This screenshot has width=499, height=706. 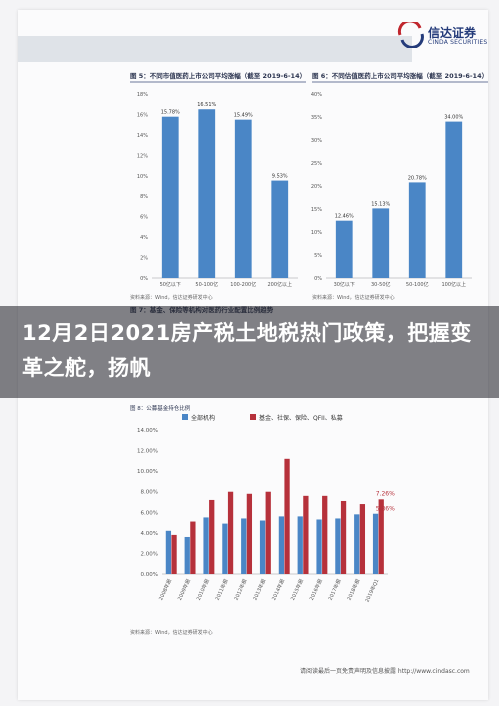 What do you see at coordinates (458, 42) in the screenshot?
I see `logo-text-en: CINDA SECURITIES` at bounding box center [458, 42].